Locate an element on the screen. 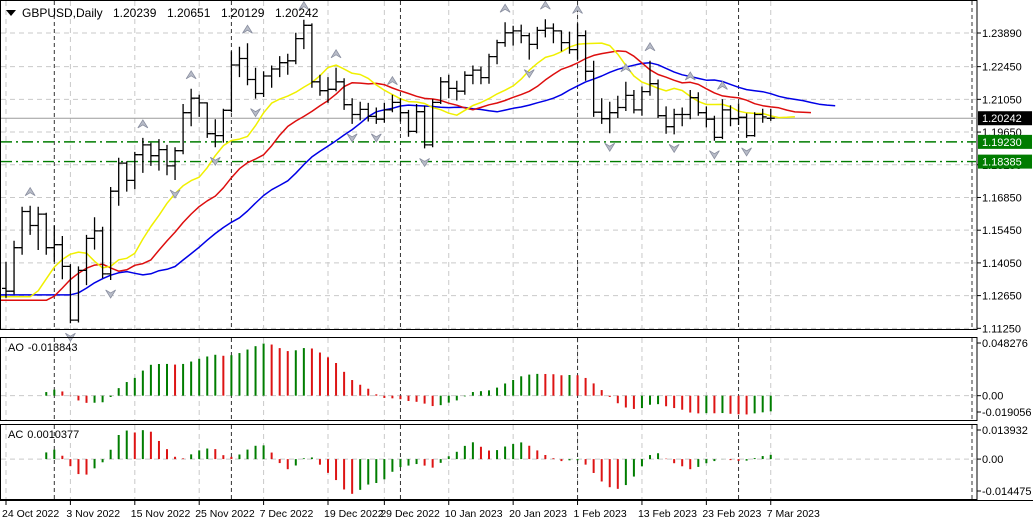  panel-border is located at coordinates (489, 462).